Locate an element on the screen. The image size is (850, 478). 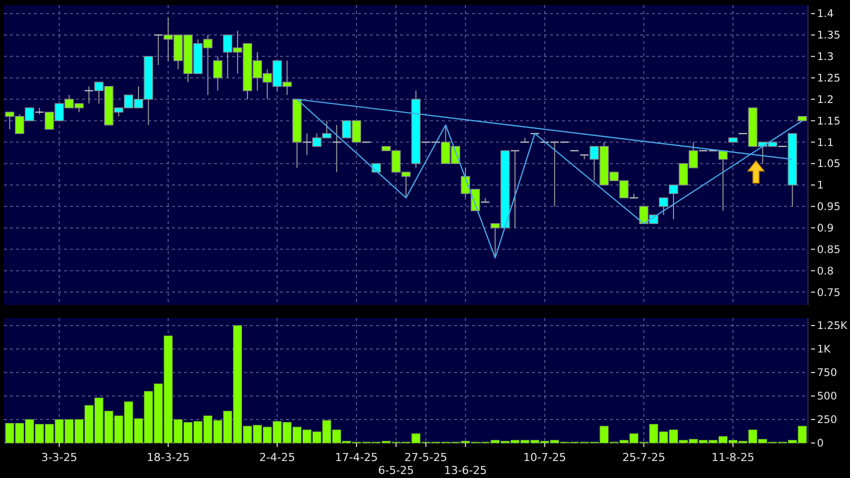
x-tick-label: 11-8-25 is located at coordinates (732, 457).